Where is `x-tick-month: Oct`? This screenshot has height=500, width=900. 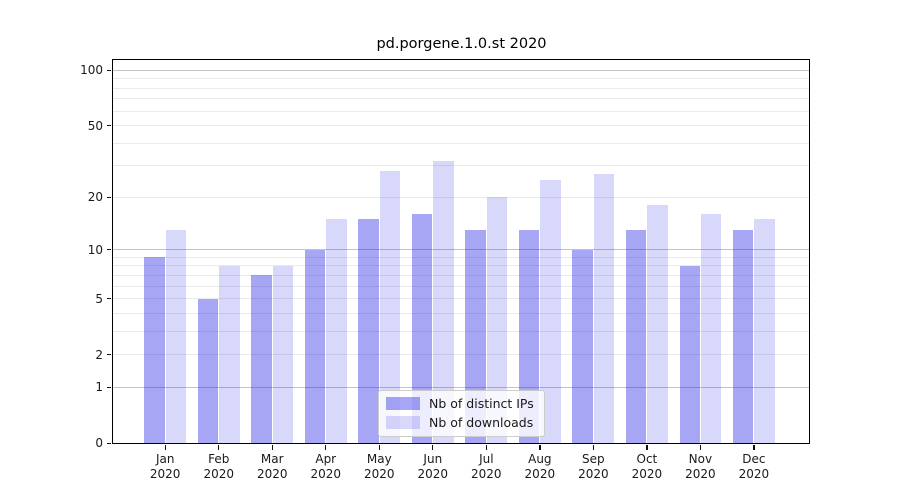 x-tick-month: Oct is located at coordinates (647, 459).